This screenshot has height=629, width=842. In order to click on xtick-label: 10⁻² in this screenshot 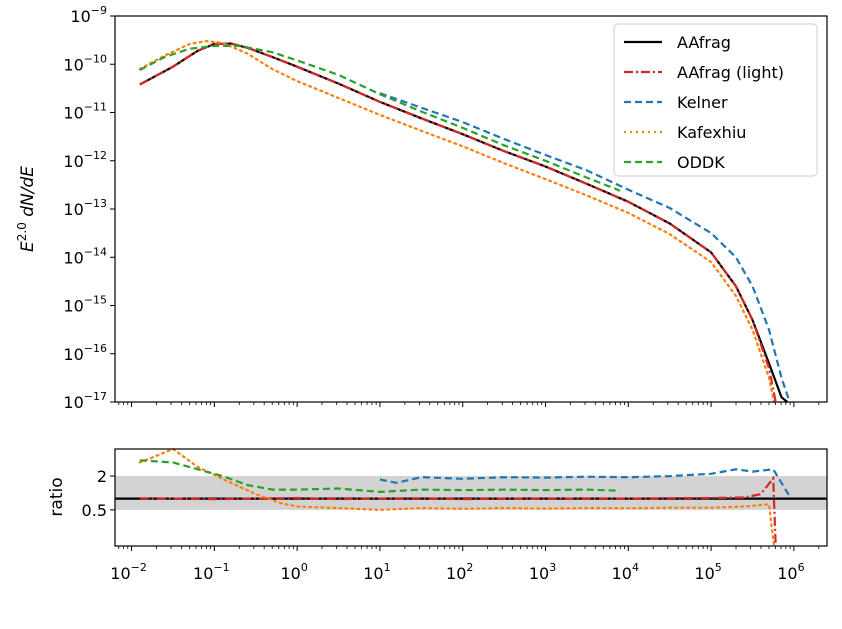, I will do `click(128, 572)`.